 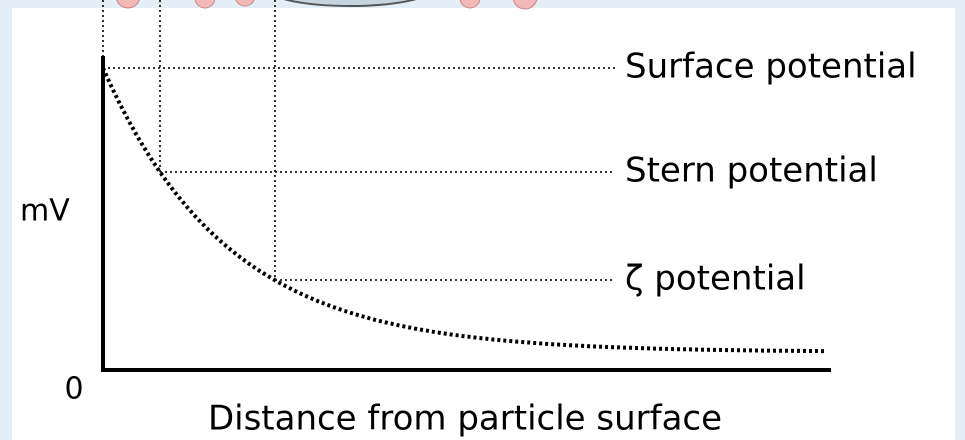 I want to click on origin-label: 0, so click(x=73, y=389).